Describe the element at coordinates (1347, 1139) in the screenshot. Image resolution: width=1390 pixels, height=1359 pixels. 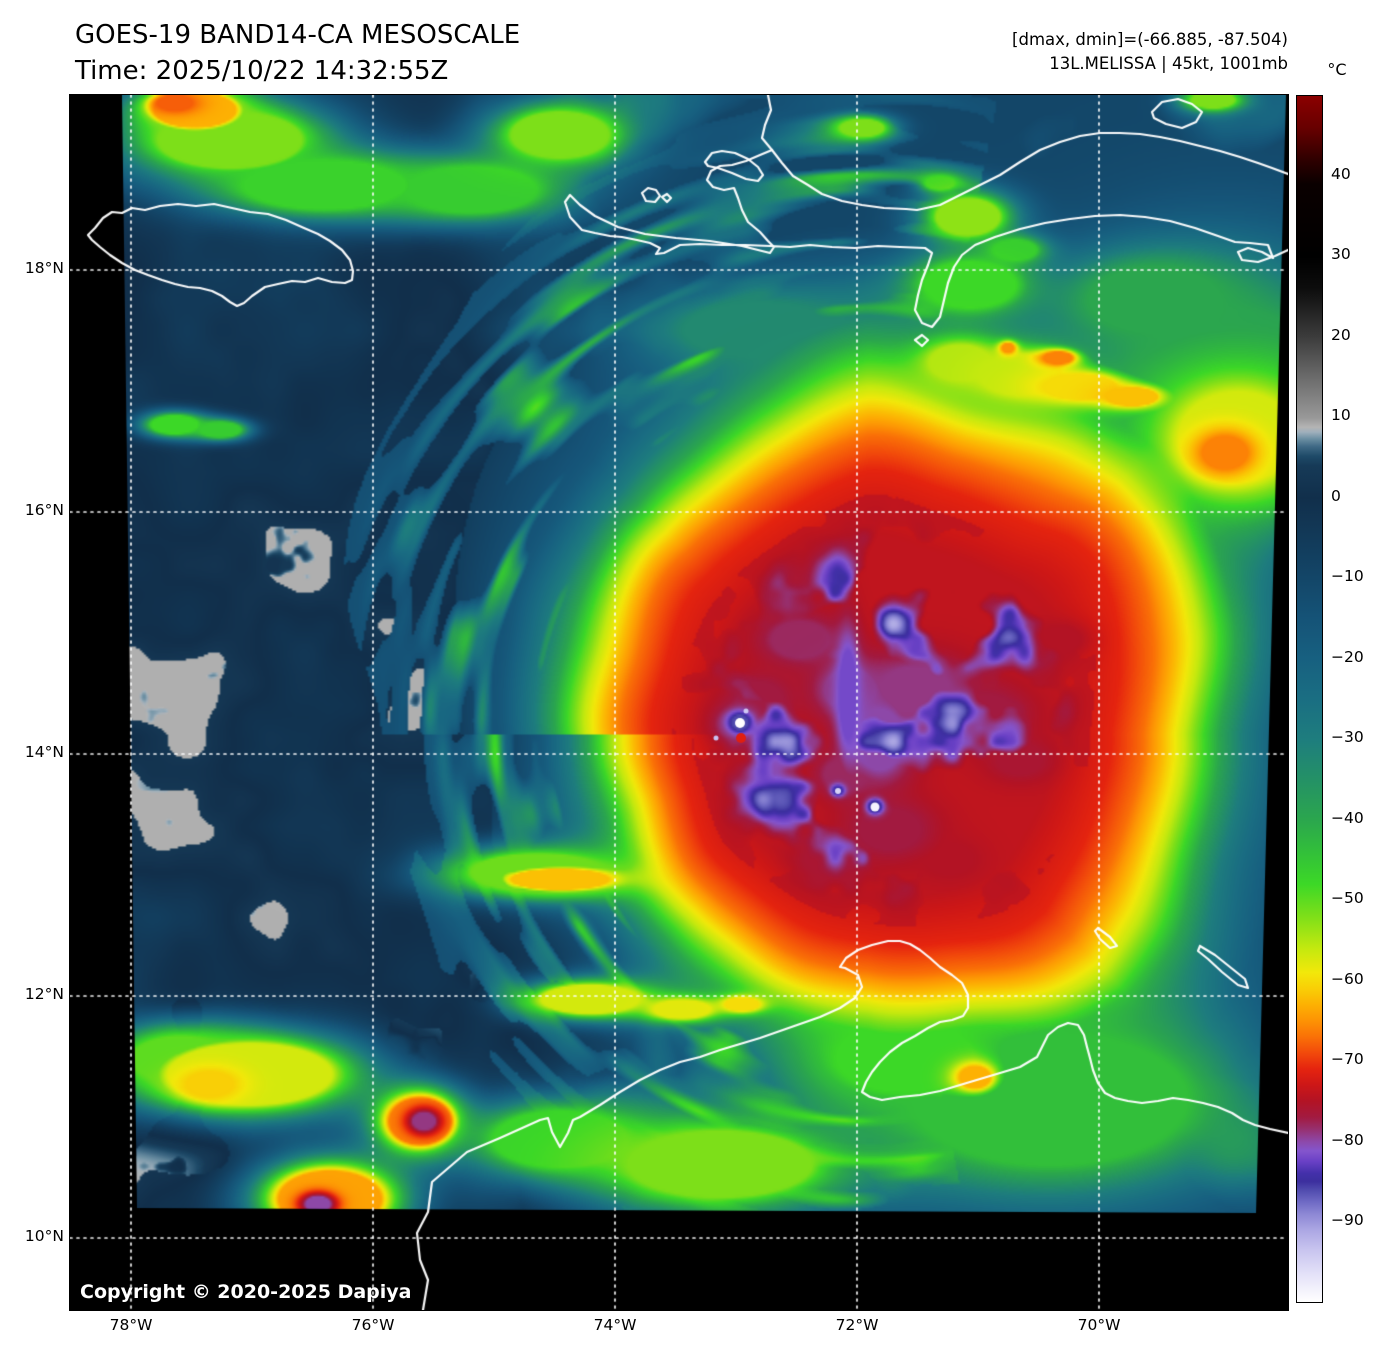
I see `colorbar-tick-label: −80` at that location.